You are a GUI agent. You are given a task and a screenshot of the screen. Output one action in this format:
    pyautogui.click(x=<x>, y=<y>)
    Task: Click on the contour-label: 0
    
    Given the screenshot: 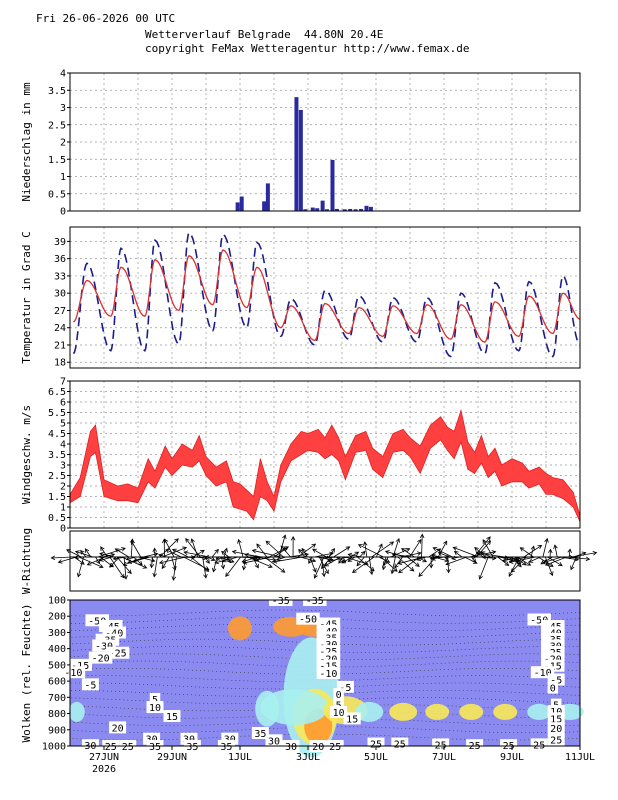 What is the action you would take?
    pyautogui.click(x=553, y=689)
    